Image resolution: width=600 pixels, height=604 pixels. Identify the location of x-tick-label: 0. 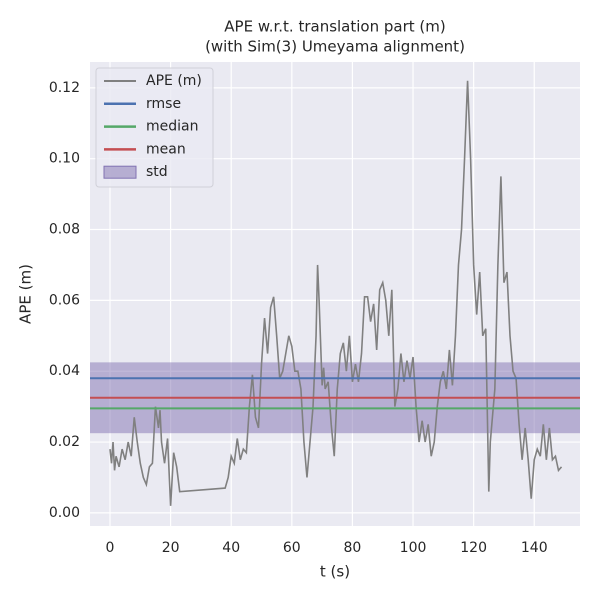
(110, 548).